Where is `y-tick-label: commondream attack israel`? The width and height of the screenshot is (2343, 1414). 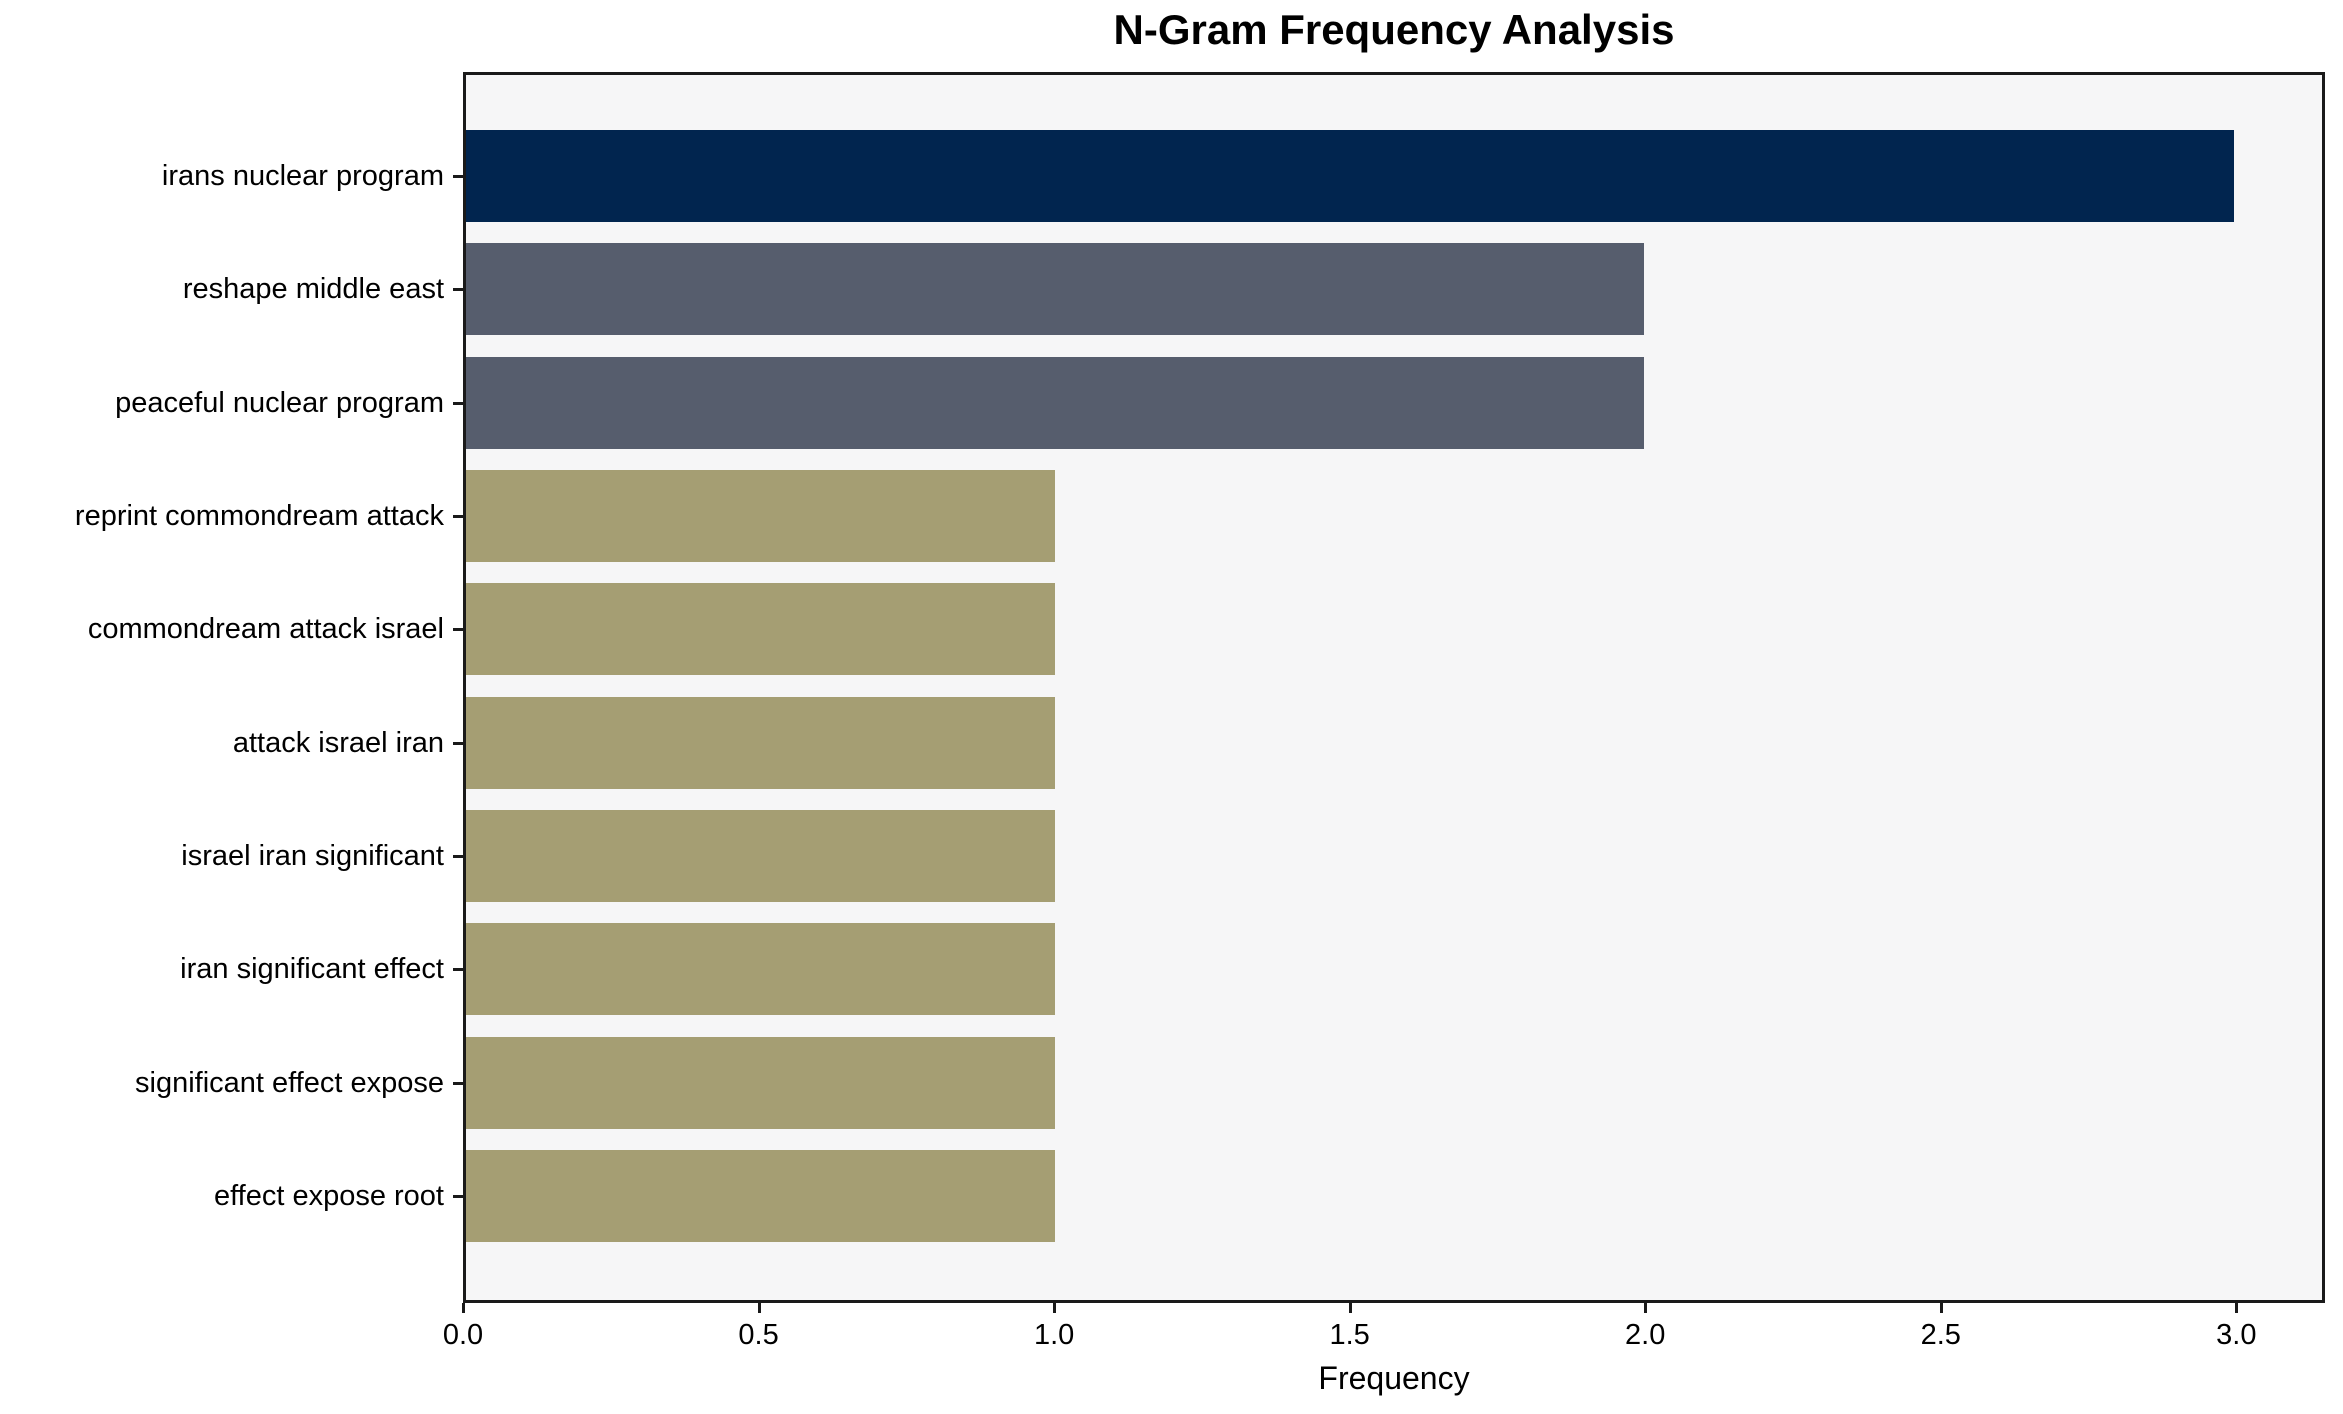
y-tick-label: commondream attack israel is located at coordinates (265, 629).